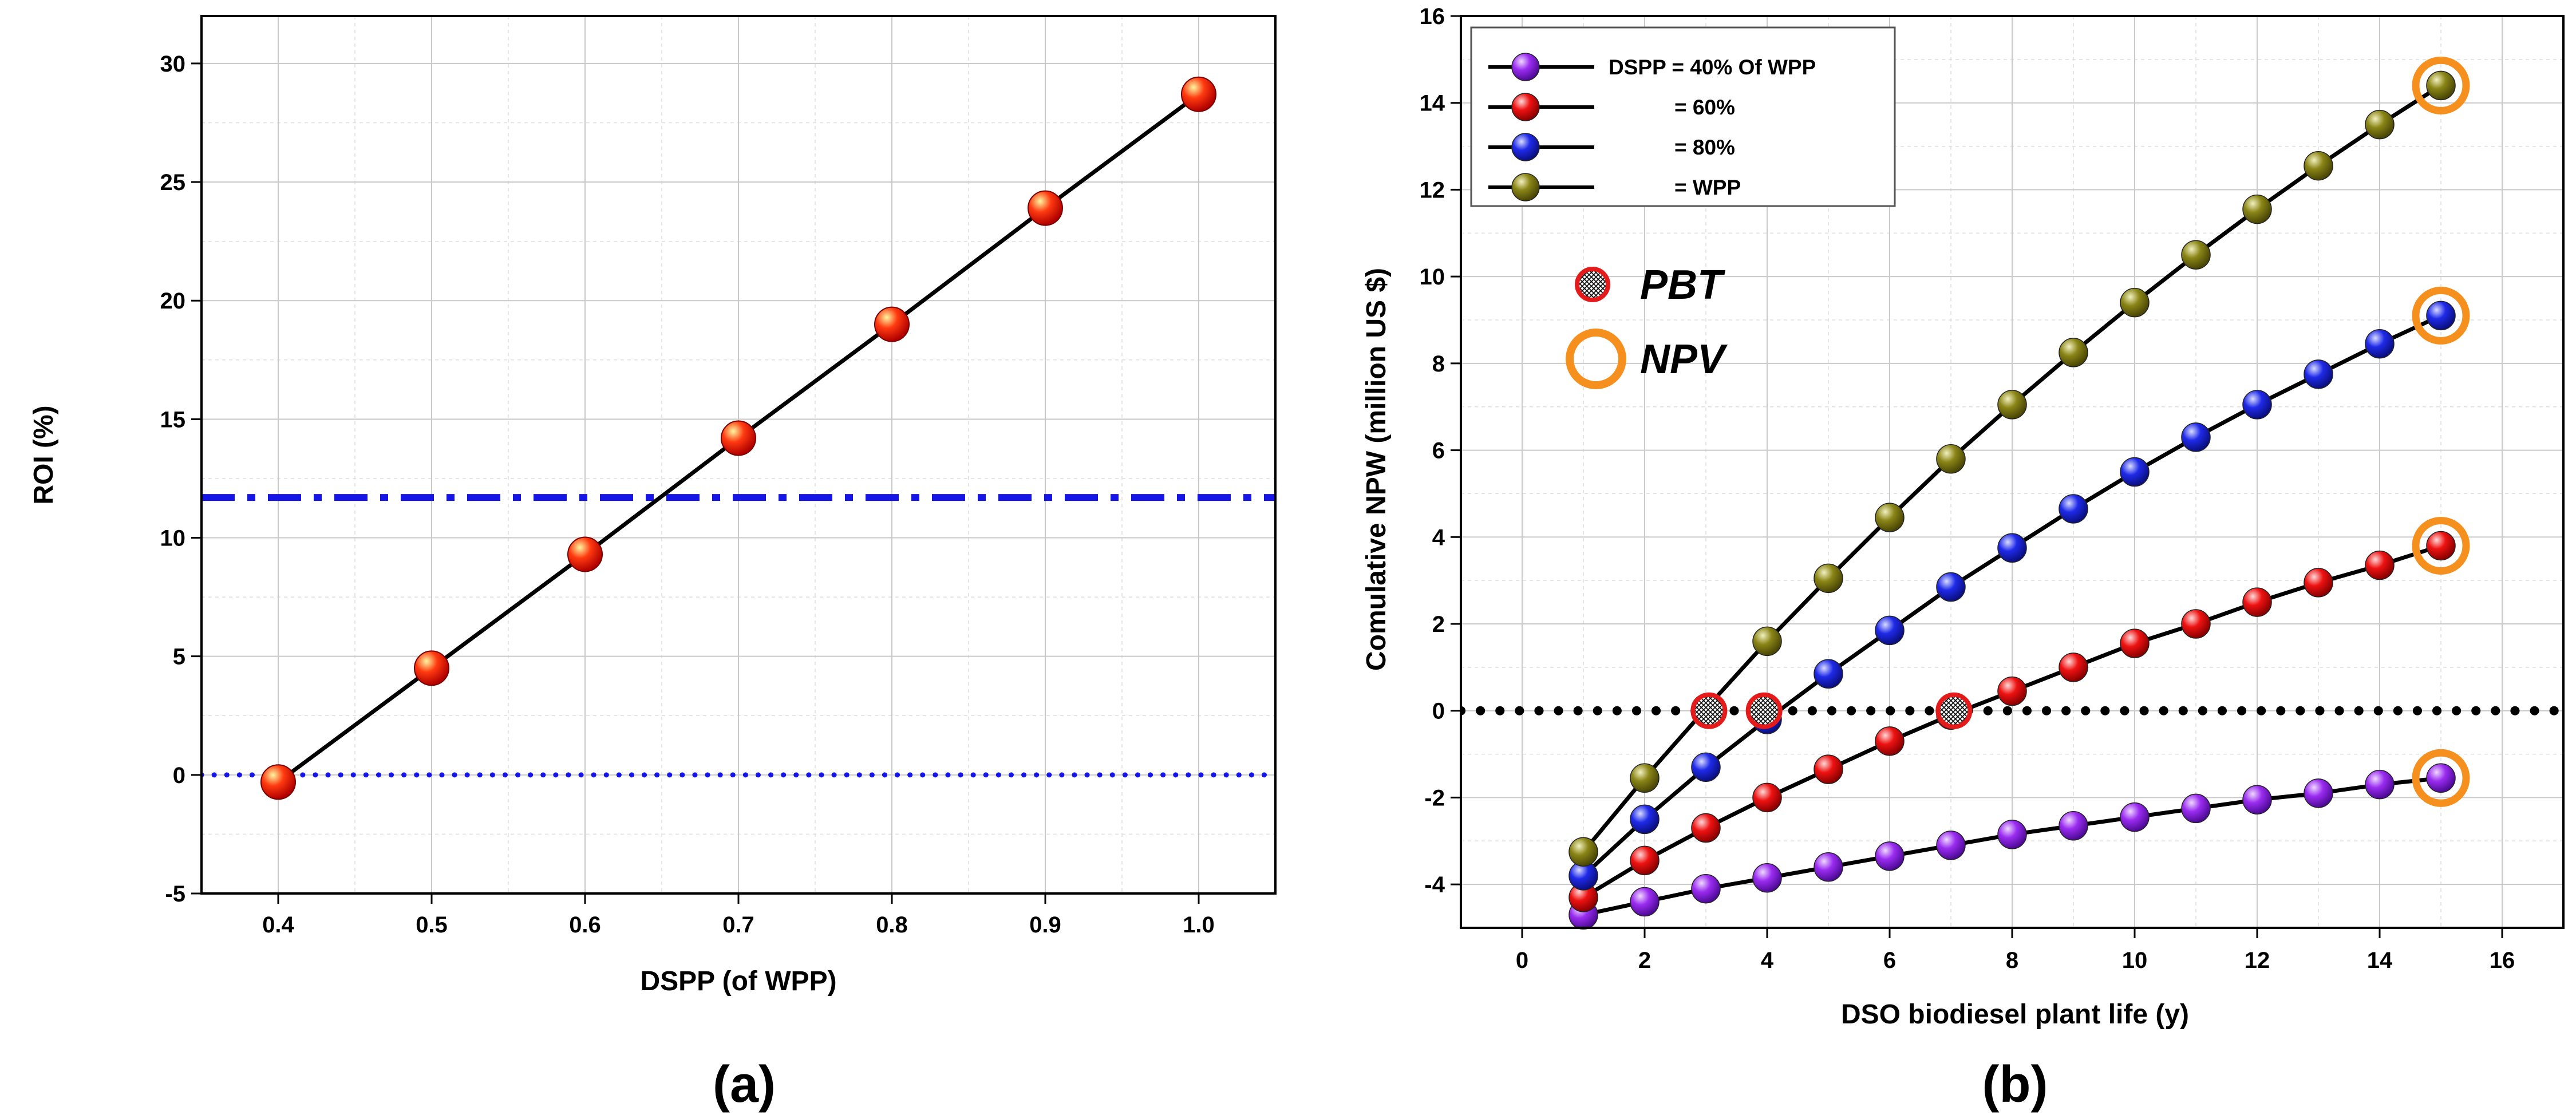 Image resolution: width=2576 pixels, height=1119 pixels. Describe the element at coordinates (1712, 67) in the screenshot. I see `legend-label: DSPP = 40% Of WPP` at that location.